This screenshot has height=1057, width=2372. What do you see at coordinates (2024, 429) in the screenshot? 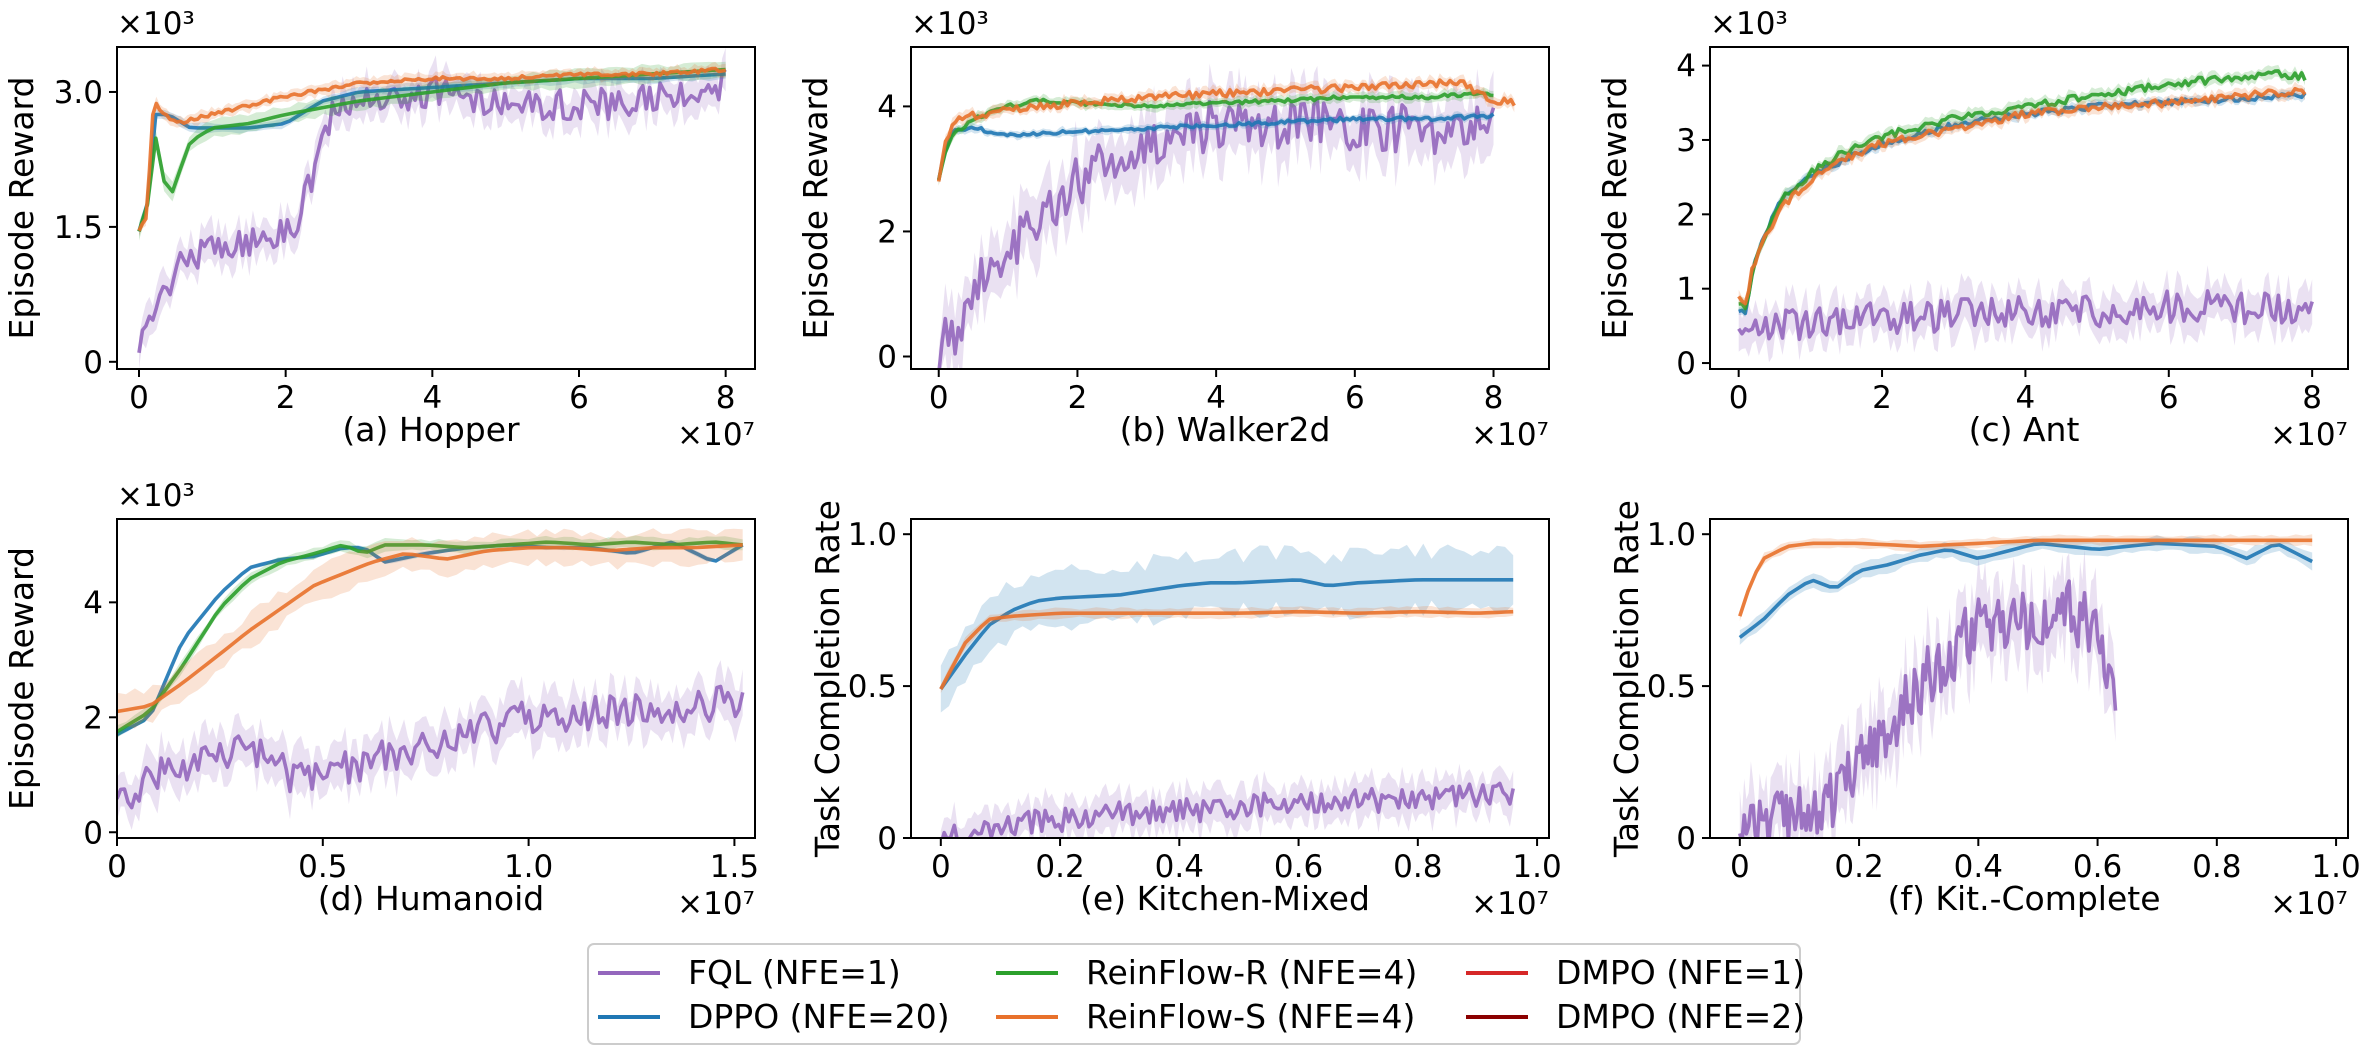
I see `panel-caption: (c) Ant` at bounding box center [2024, 429].